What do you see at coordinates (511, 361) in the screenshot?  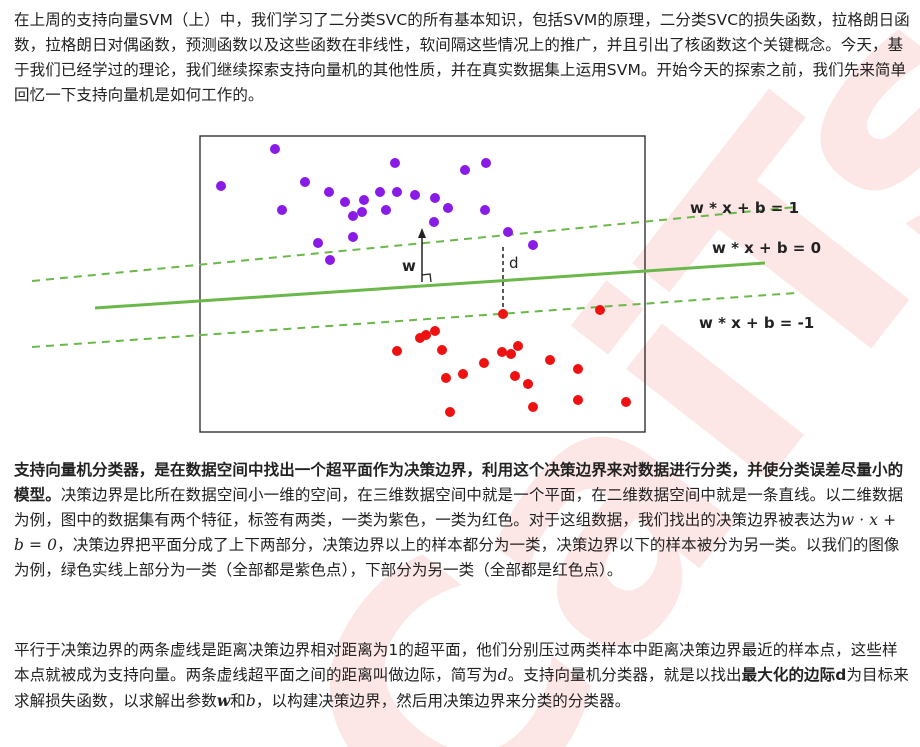 I see `red-points-group` at bounding box center [511, 361].